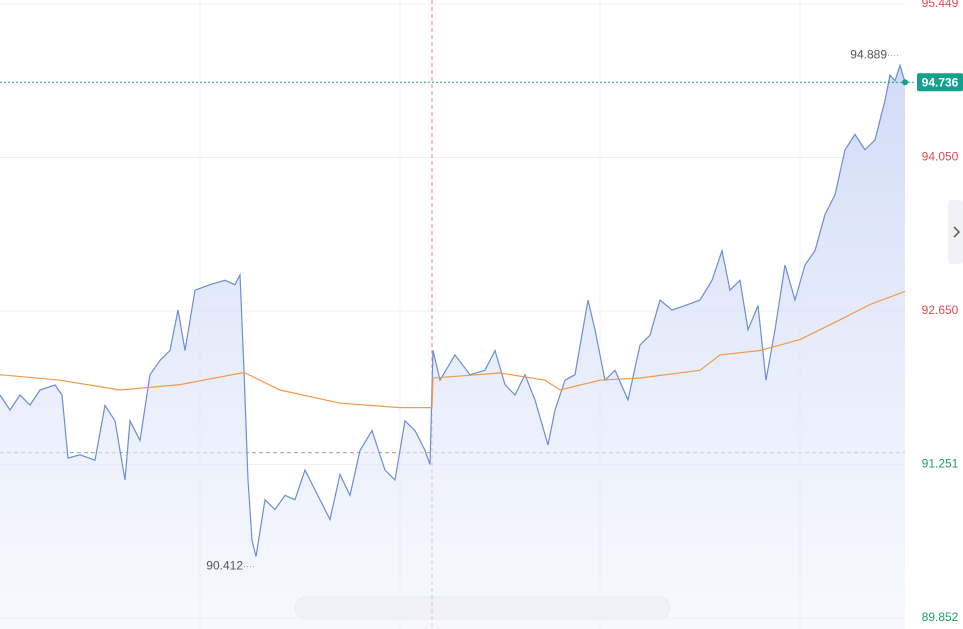  What do you see at coordinates (868, 55) in the screenshot?
I see `high-label: 94.889` at bounding box center [868, 55].